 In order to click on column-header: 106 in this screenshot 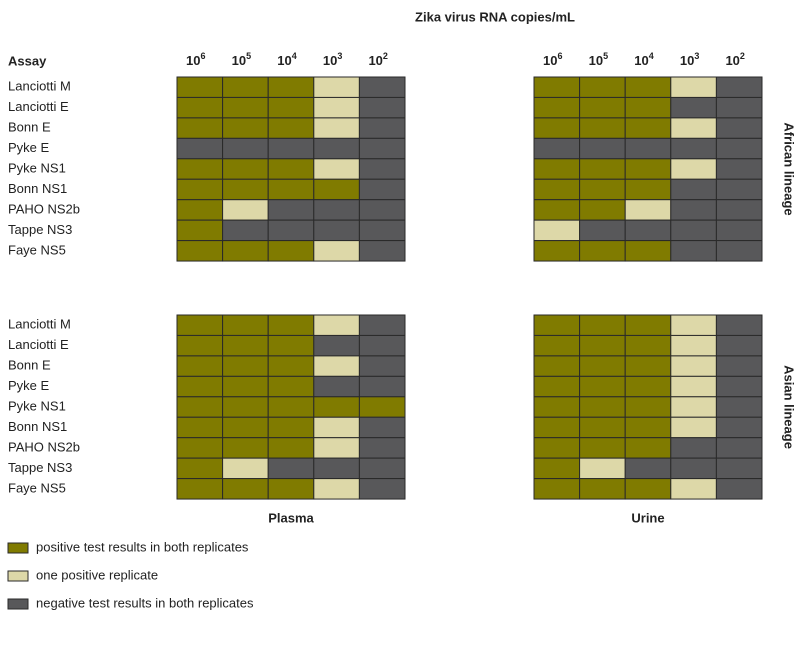, I will do `click(195, 59)`.